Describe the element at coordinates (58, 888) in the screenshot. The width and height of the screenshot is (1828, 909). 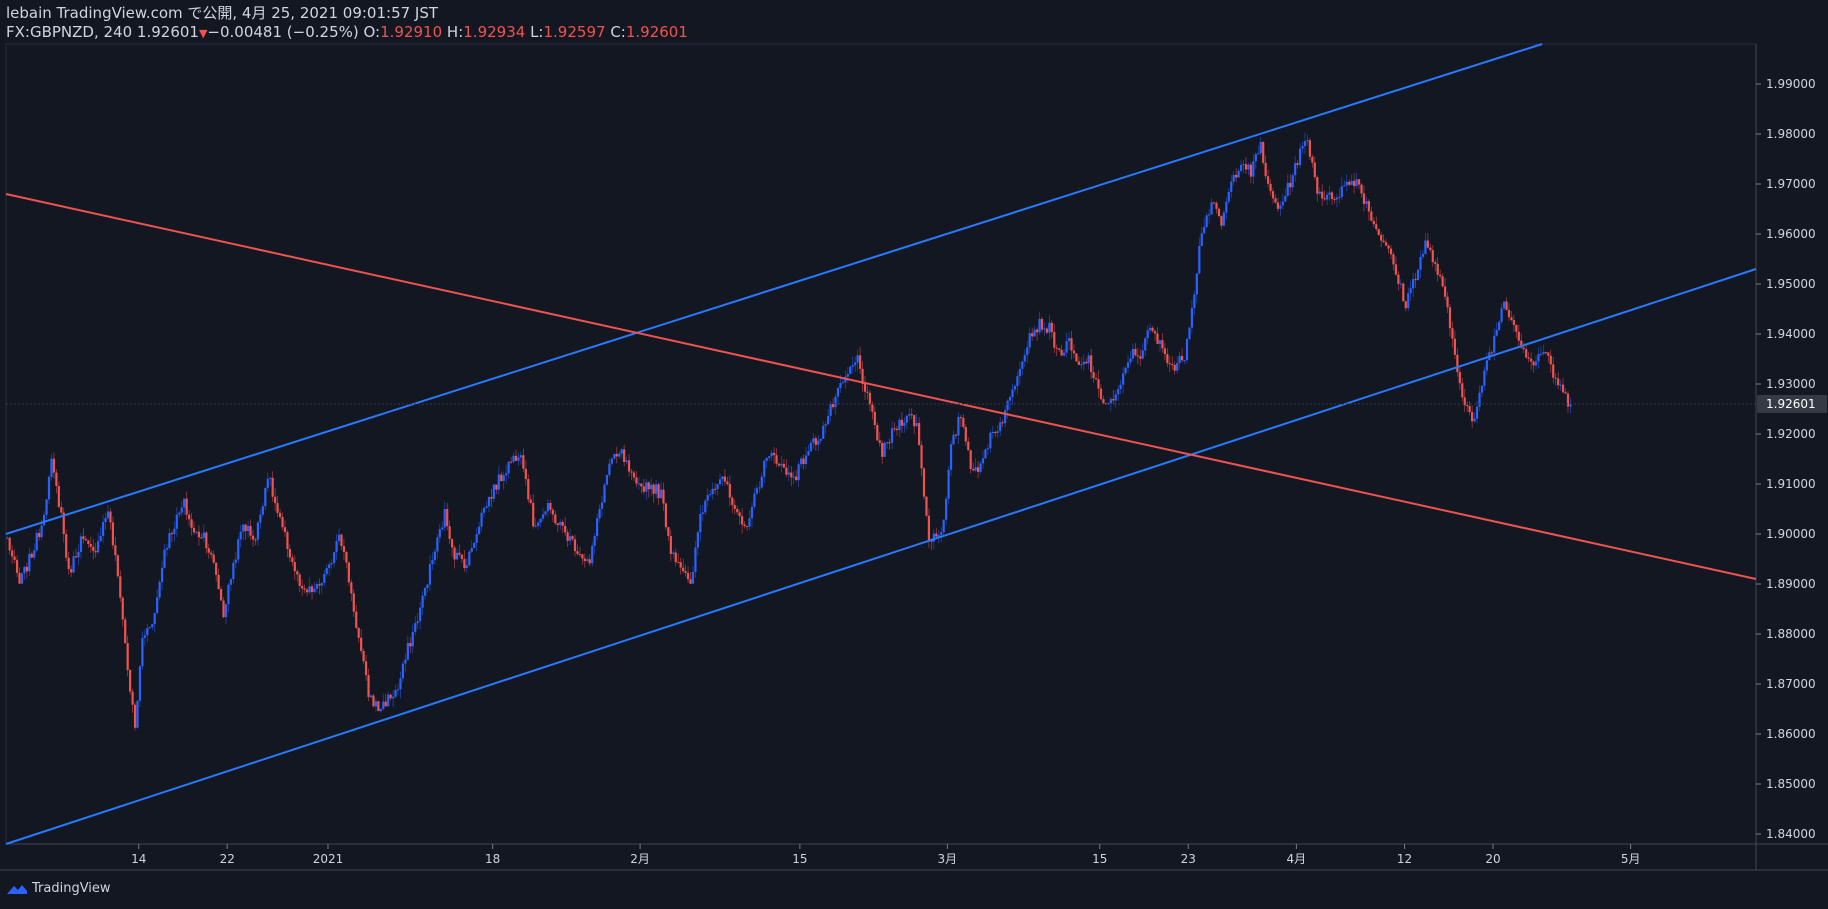
I see `footer-brand: TradingView` at that location.